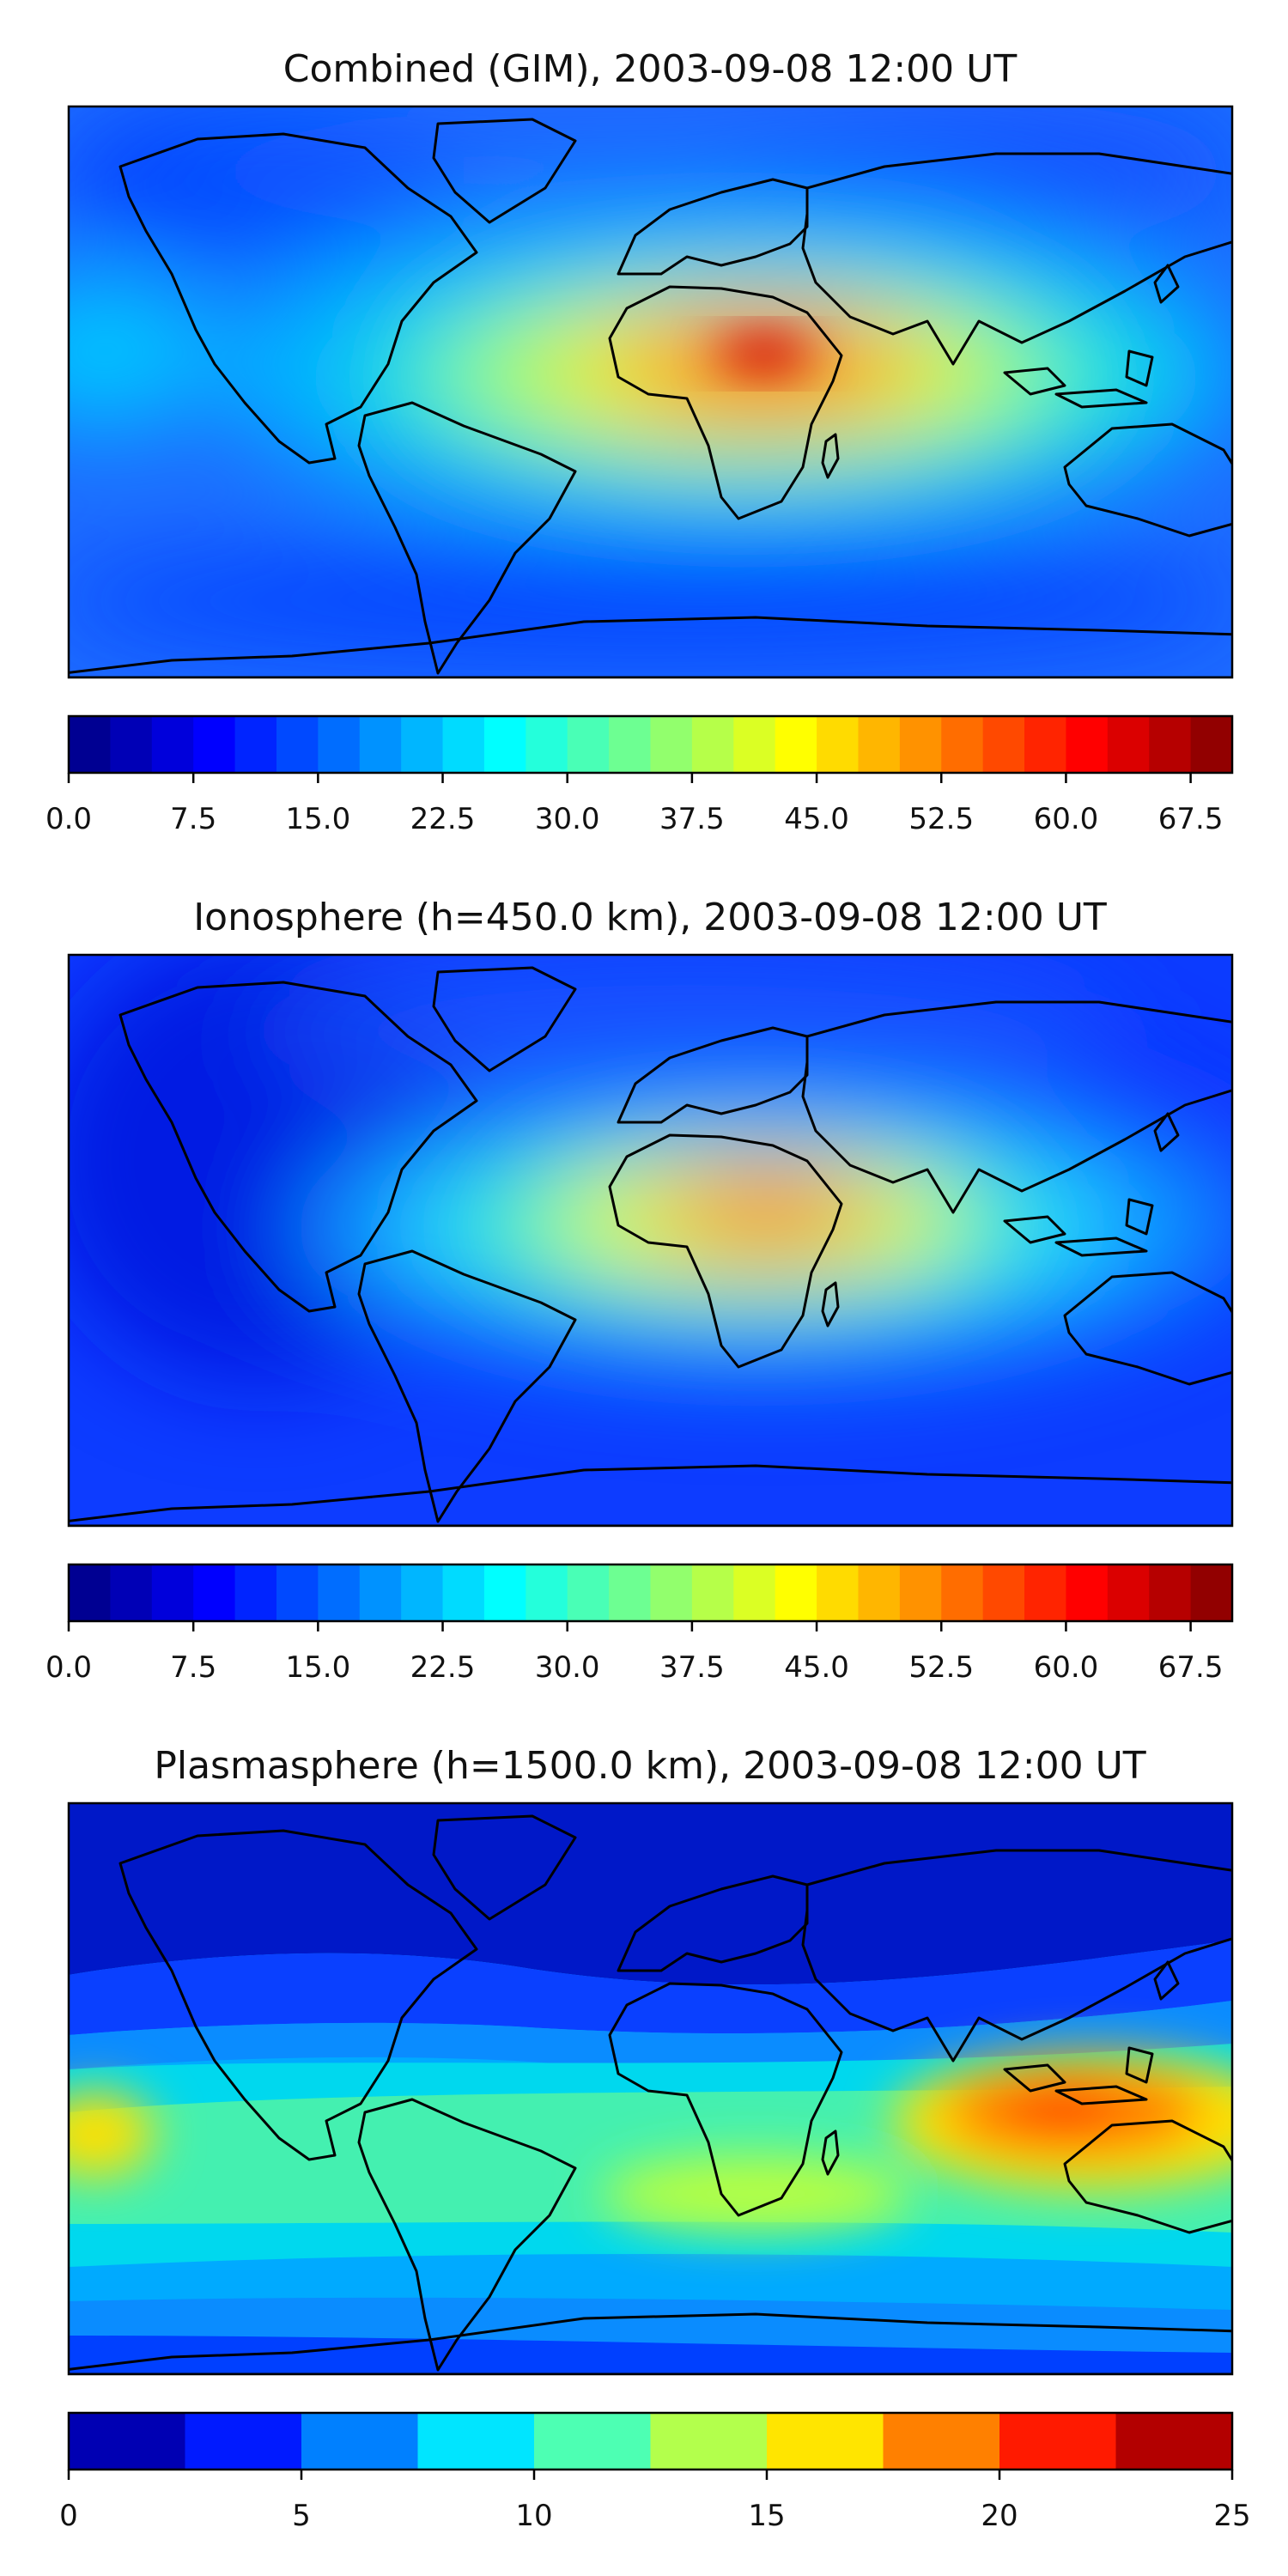 This screenshot has width=1288, height=2576. What do you see at coordinates (651, 69) in the screenshot?
I see `panel-title-combined: Combined (GIM), 2003-09-08 12:00 UT` at bounding box center [651, 69].